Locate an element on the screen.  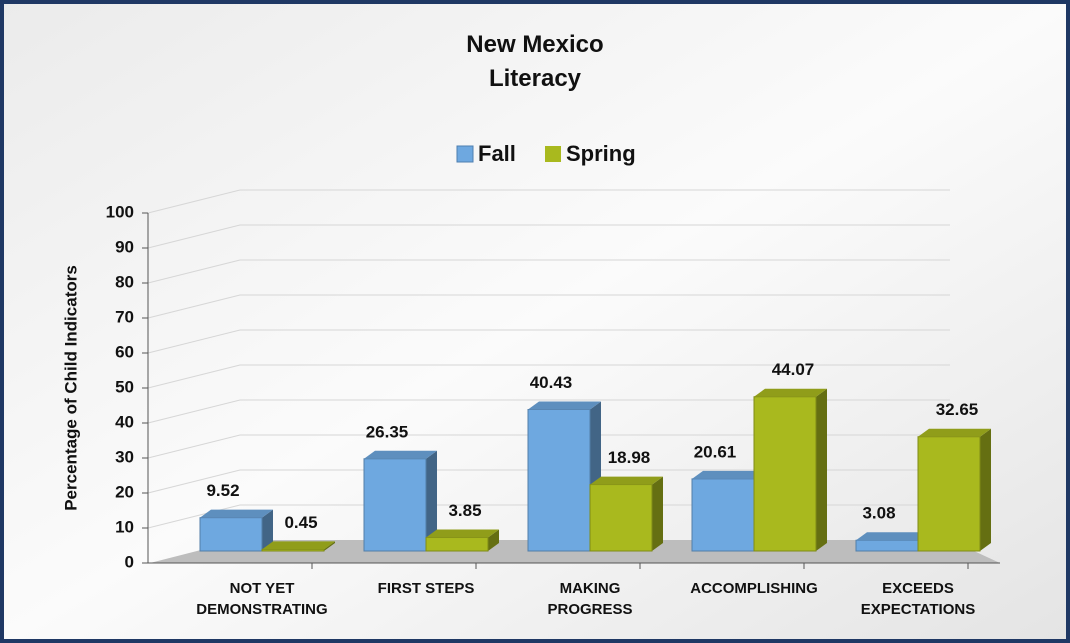
x-tick-label: NOT YET DEMONSTRATING is located at coordinates (262, 599).